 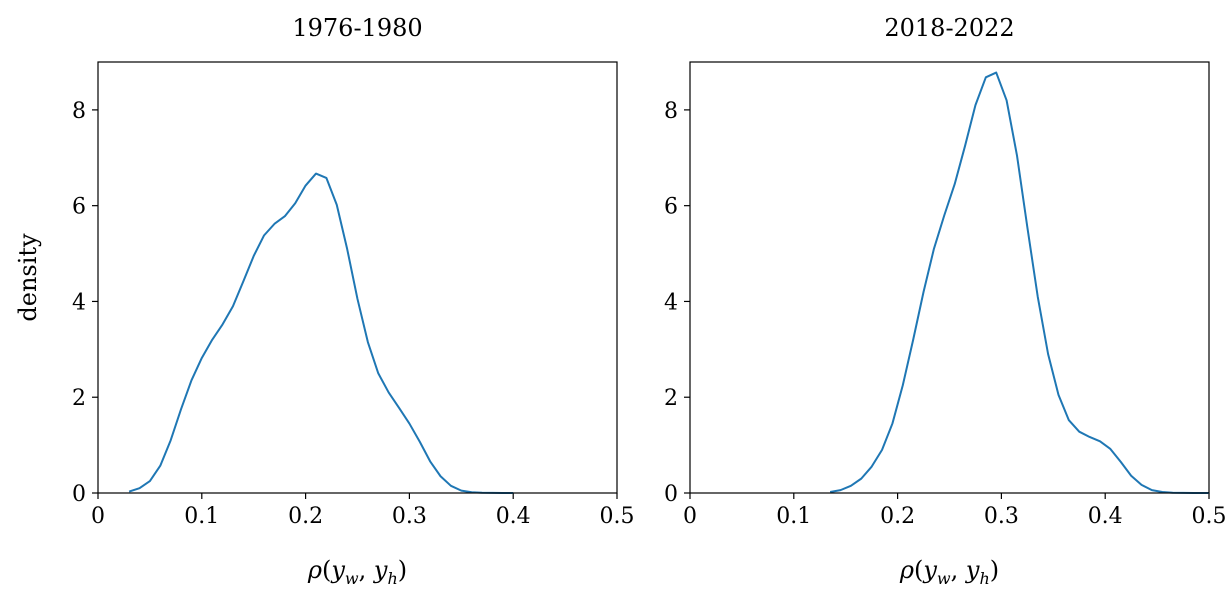 What do you see at coordinates (28, 277) in the screenshot?
I see `y-axis-title: density` at bounding box center [28, 277].